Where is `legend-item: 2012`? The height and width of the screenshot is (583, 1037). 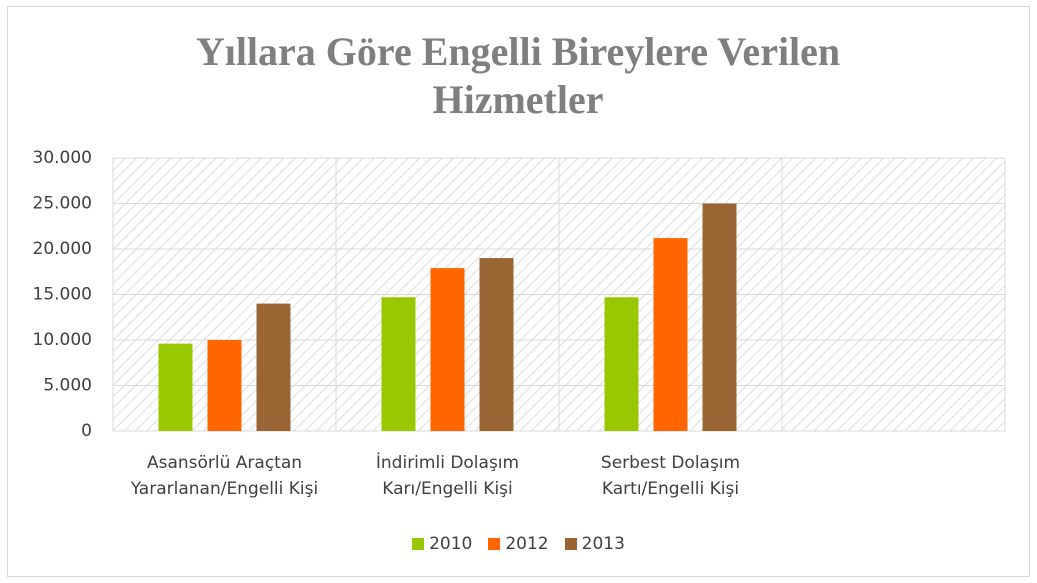
legend-item: 2012 is located at coordinates (518, 544).